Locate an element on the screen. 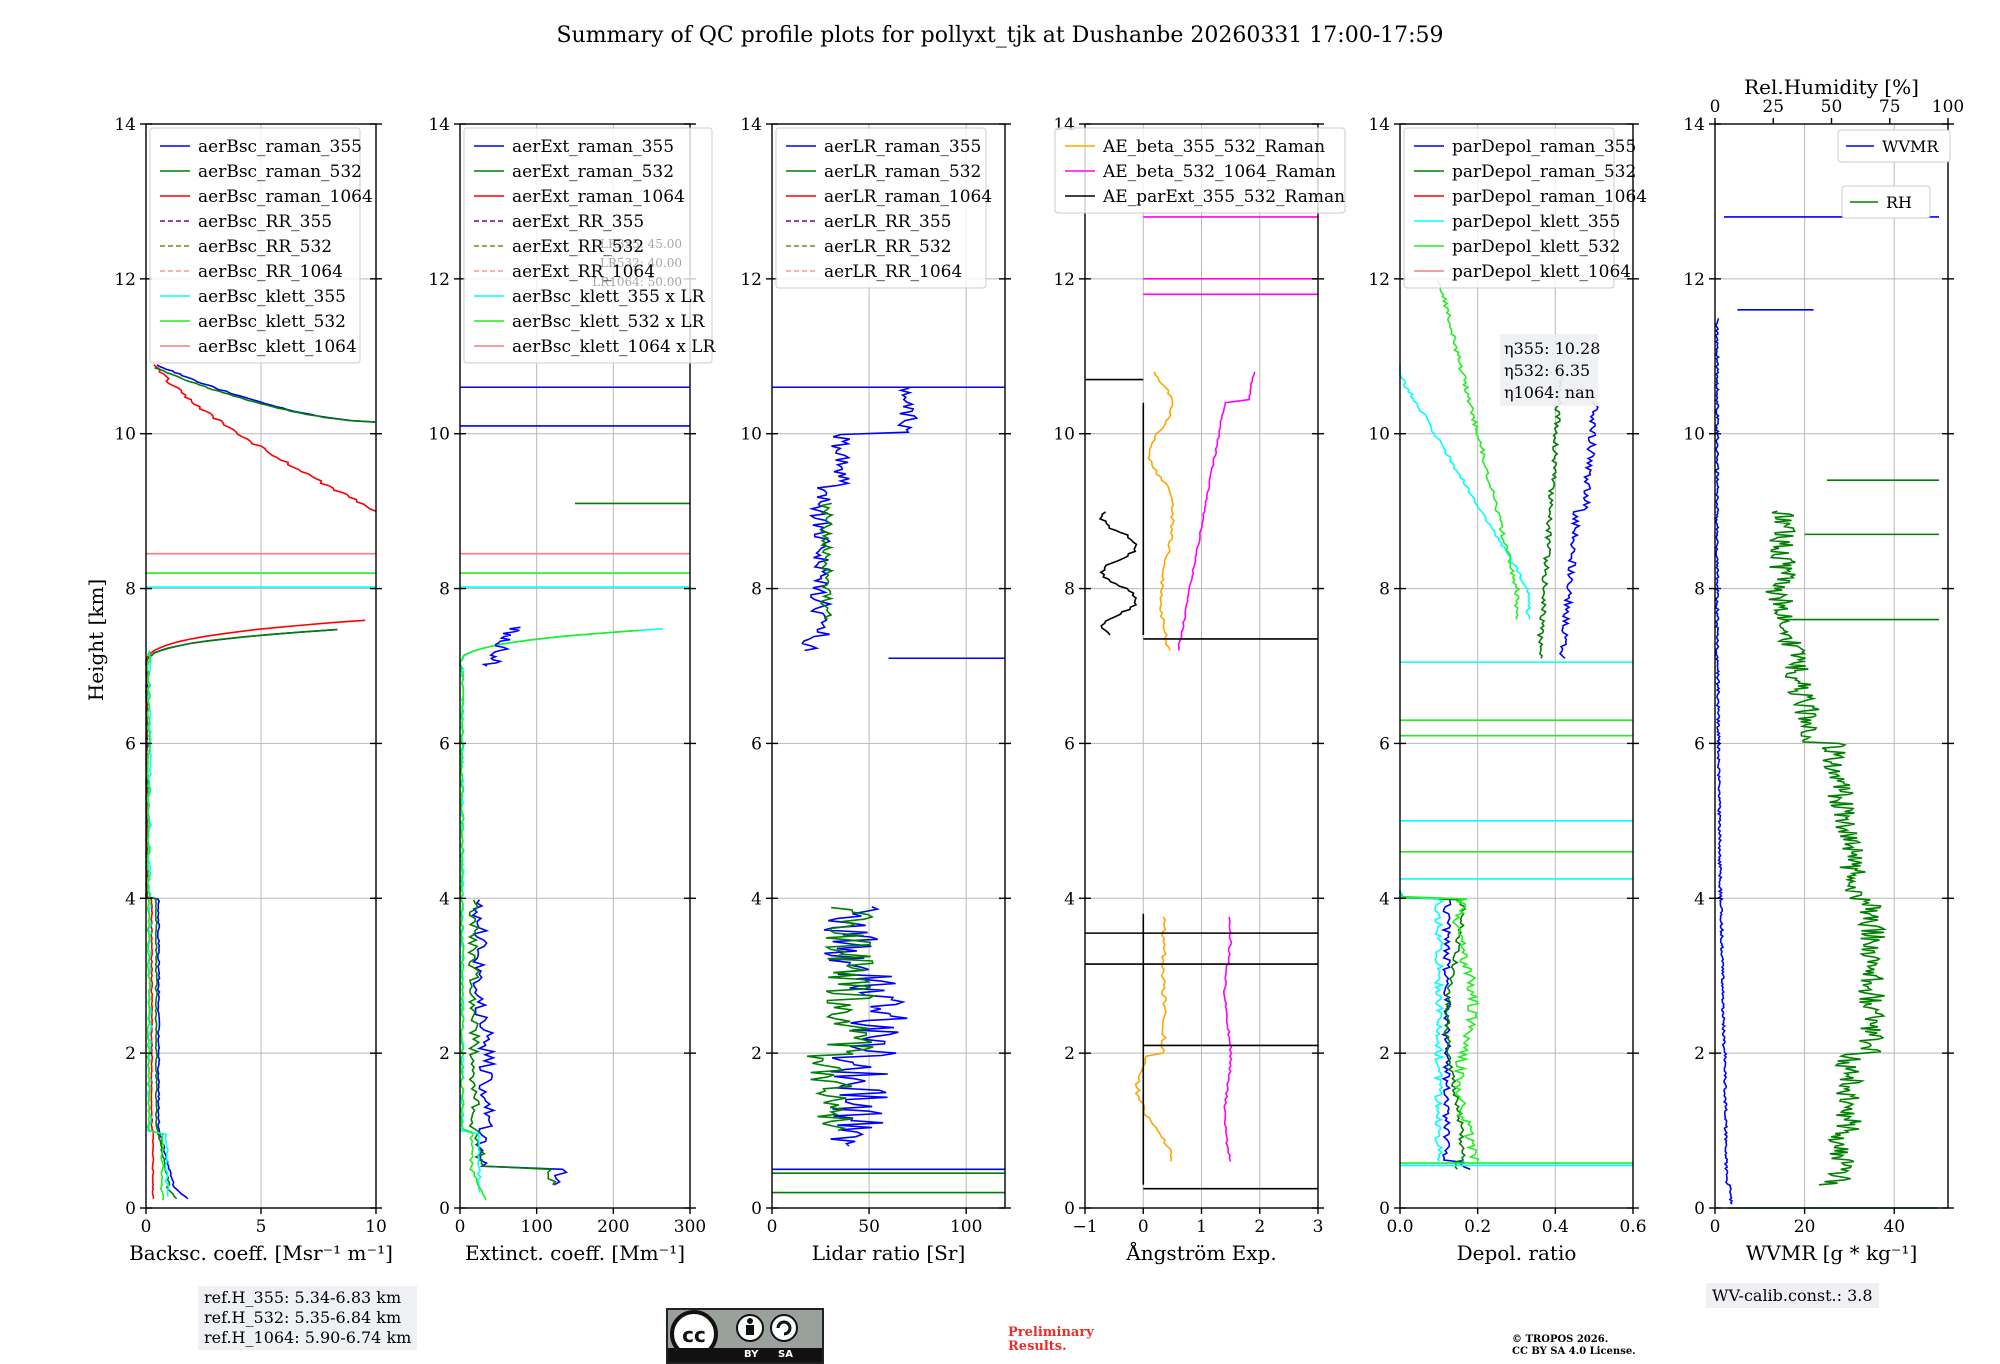 This screenshot has height=1364, width=2000. legend-entry: aerExt_raman_1064 is located at coordinates (598, 197).